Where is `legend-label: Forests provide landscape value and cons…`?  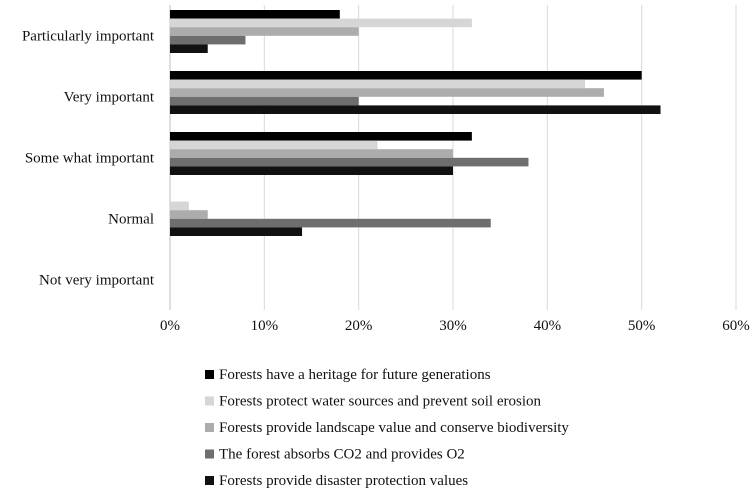 legend-label: Forests provide landscape value and cons… is located at coordinates (394, 428).